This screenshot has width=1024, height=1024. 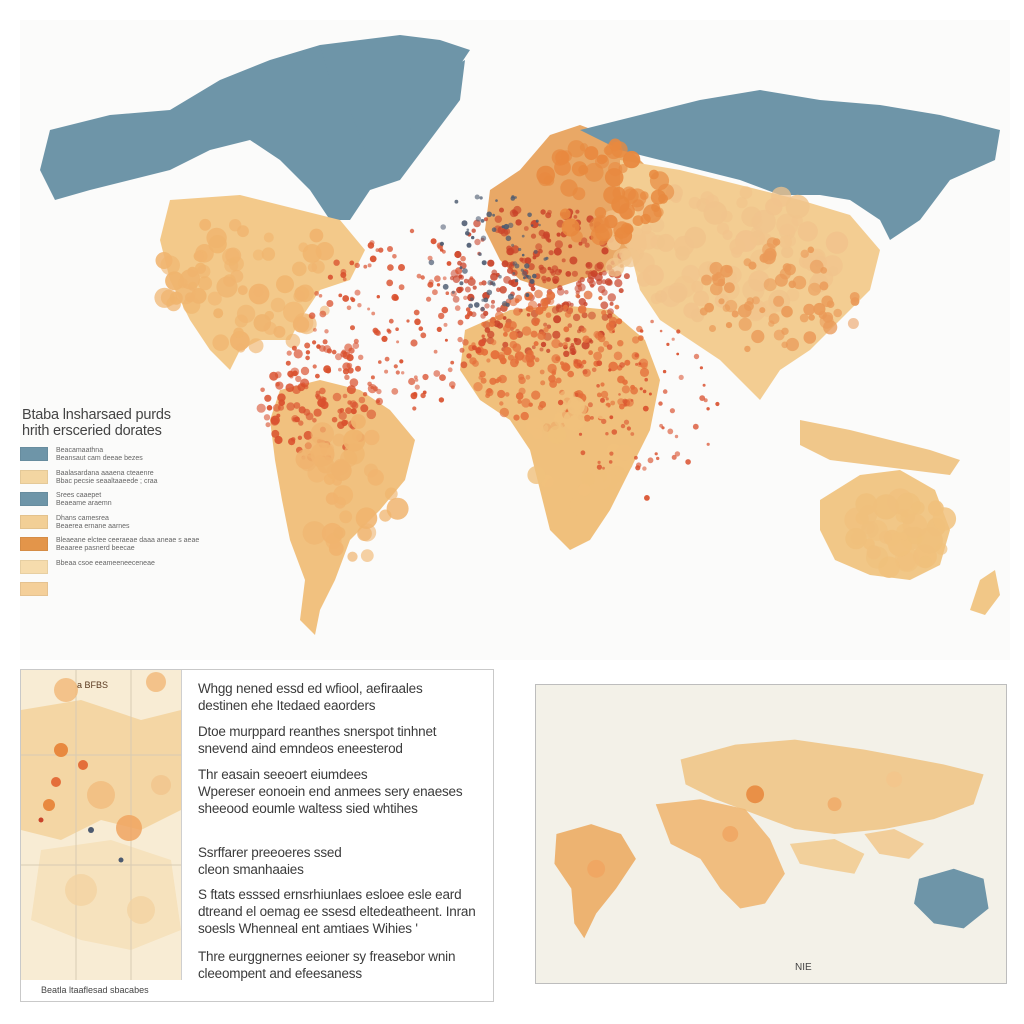 What do you see at coordinates (251, 869) in the screenshot?
I see `paragraph-line: cleon smanhaaies` at bounding box center [251, 869].